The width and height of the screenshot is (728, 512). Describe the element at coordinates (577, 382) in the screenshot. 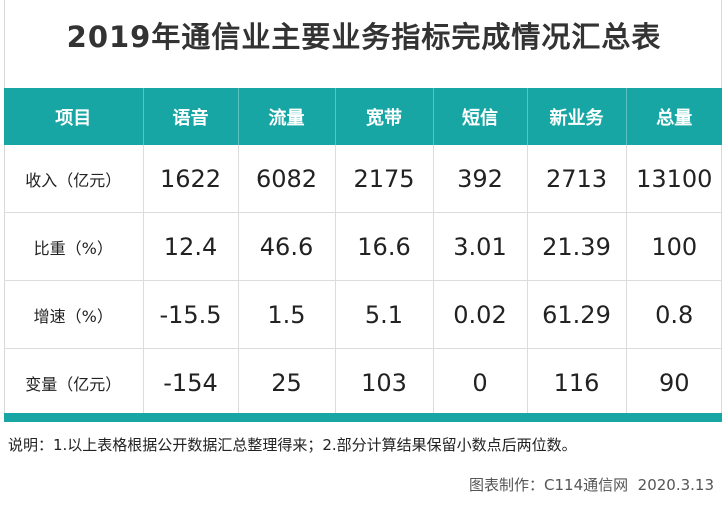

I see `cell: 116` at that location.